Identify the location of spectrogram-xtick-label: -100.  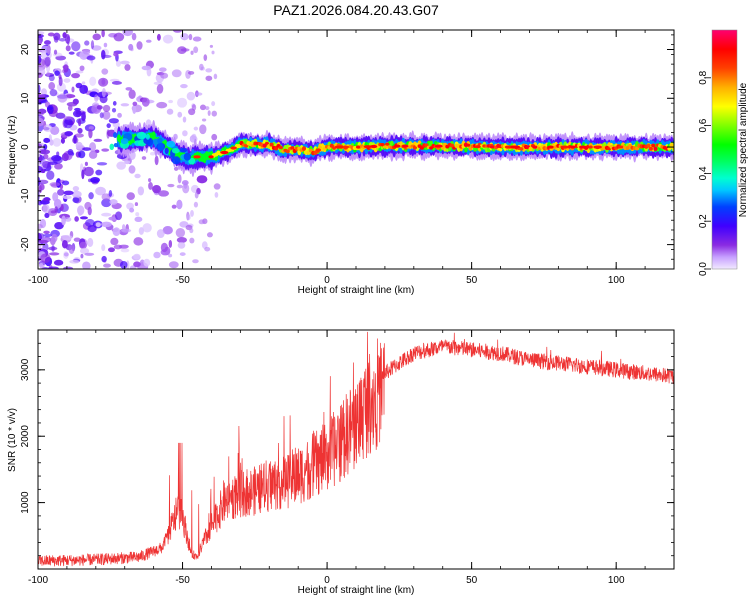
(38, 280).